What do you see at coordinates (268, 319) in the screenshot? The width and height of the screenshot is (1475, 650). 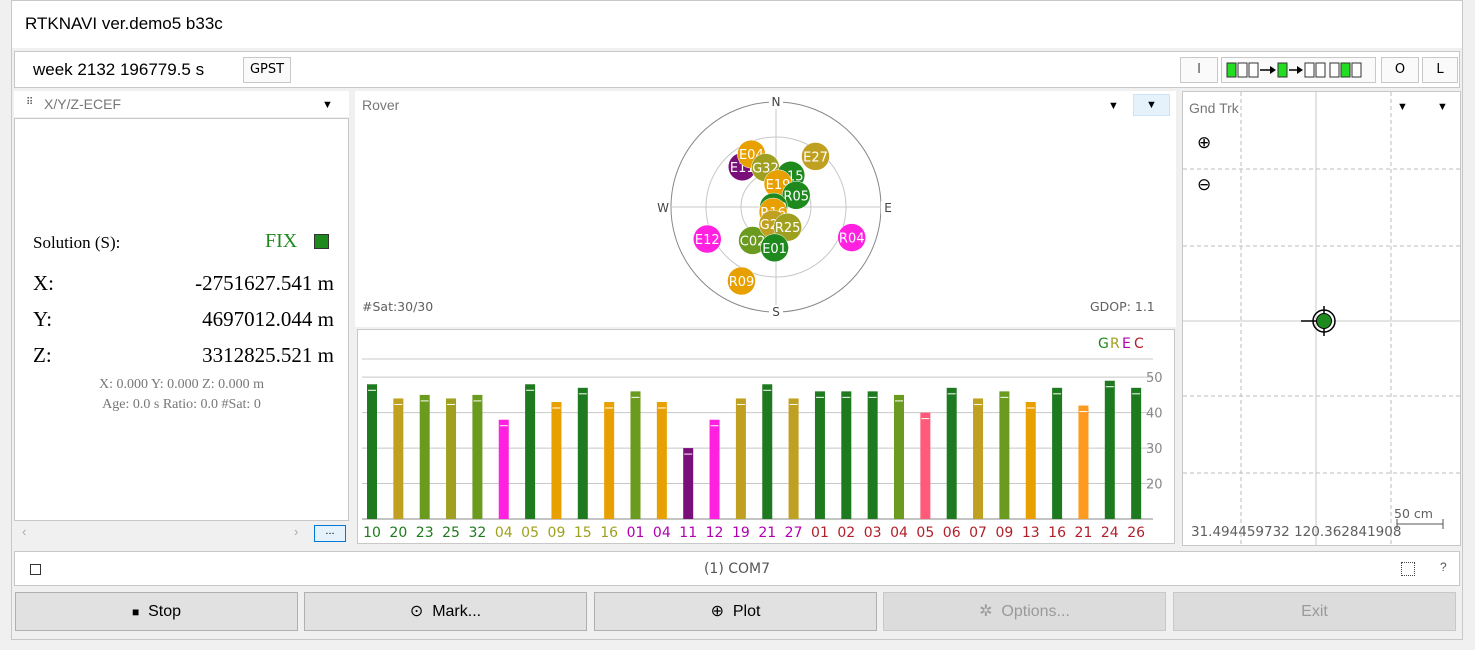 I see `y-value: 4697012.044 m` at bounding box center [268, 319].